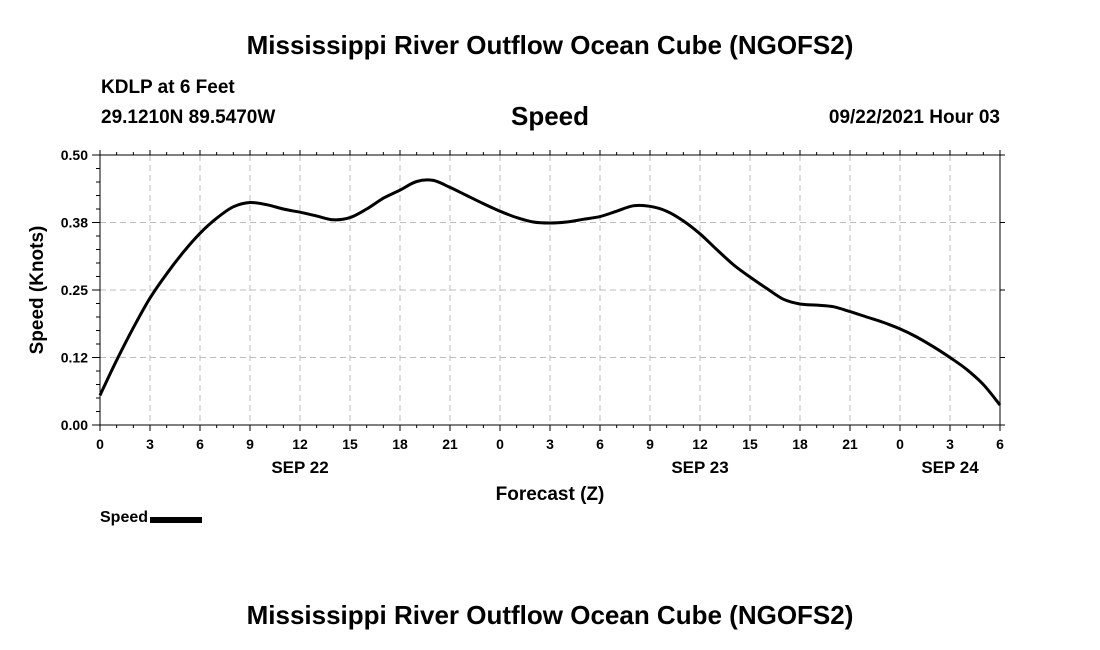 Image resolution: width=1100 pixels, height=650 pixels. What do you see at coordinates (74, 223) in the screenshot?
I see `y-tick-label: 0.38` at bounding box center [74, 223].